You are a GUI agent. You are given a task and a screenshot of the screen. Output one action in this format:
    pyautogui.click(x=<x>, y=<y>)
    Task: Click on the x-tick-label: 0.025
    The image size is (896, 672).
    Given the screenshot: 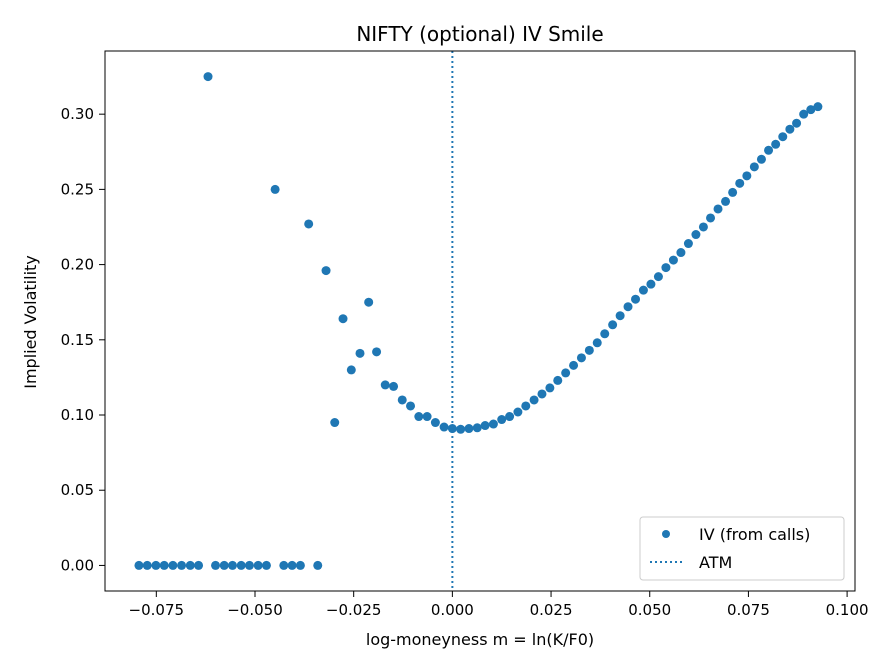 What is the action you would take?
    pyautogui.click(x=551, y=610)
    